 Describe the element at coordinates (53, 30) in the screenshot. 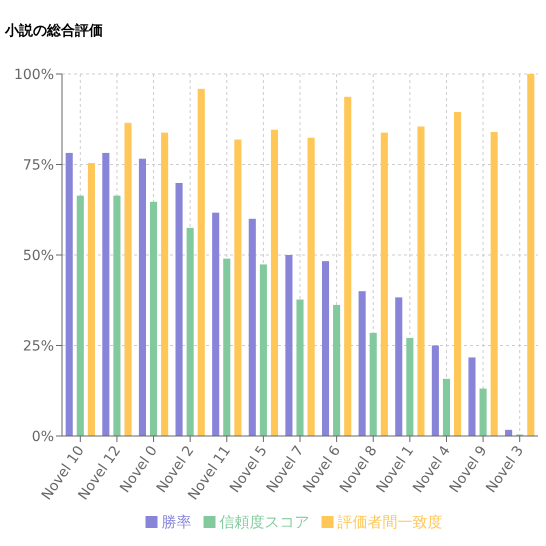

I see `chart-title: 小説の総合評価` at that location.